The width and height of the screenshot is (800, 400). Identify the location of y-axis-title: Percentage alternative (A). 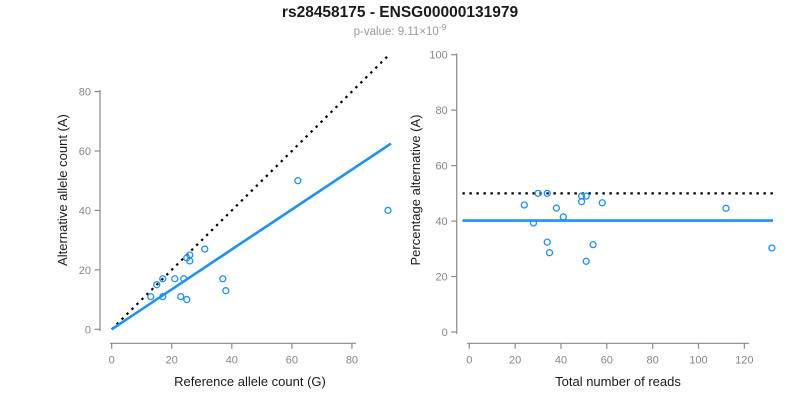
(415, 189).